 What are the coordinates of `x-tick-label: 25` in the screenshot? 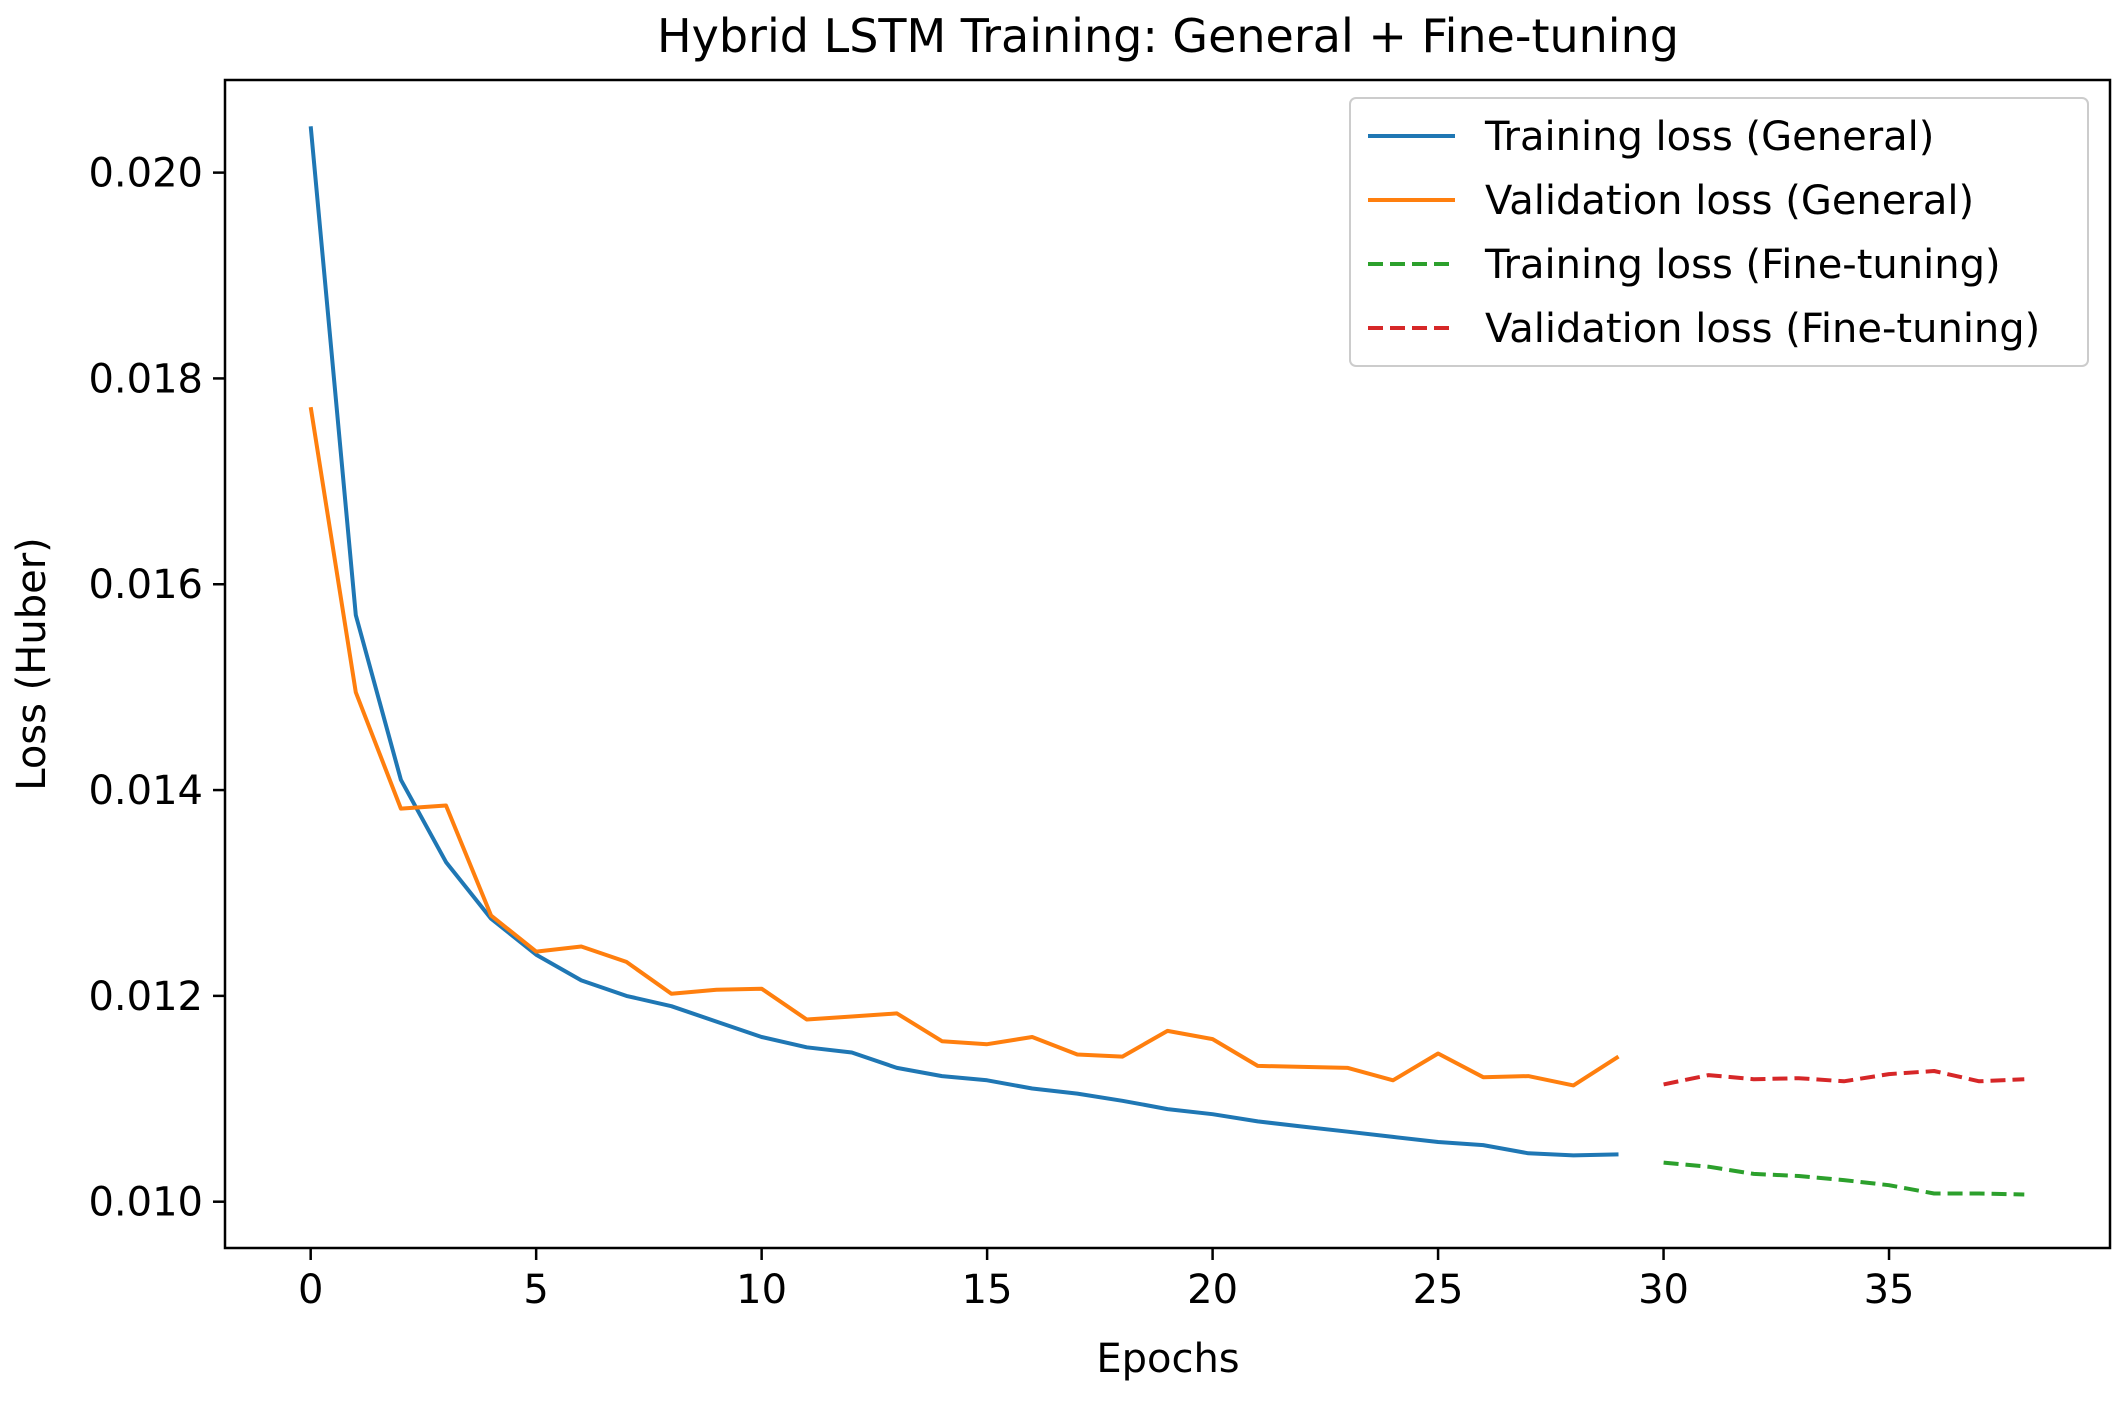 It's located at (1438, 1290).